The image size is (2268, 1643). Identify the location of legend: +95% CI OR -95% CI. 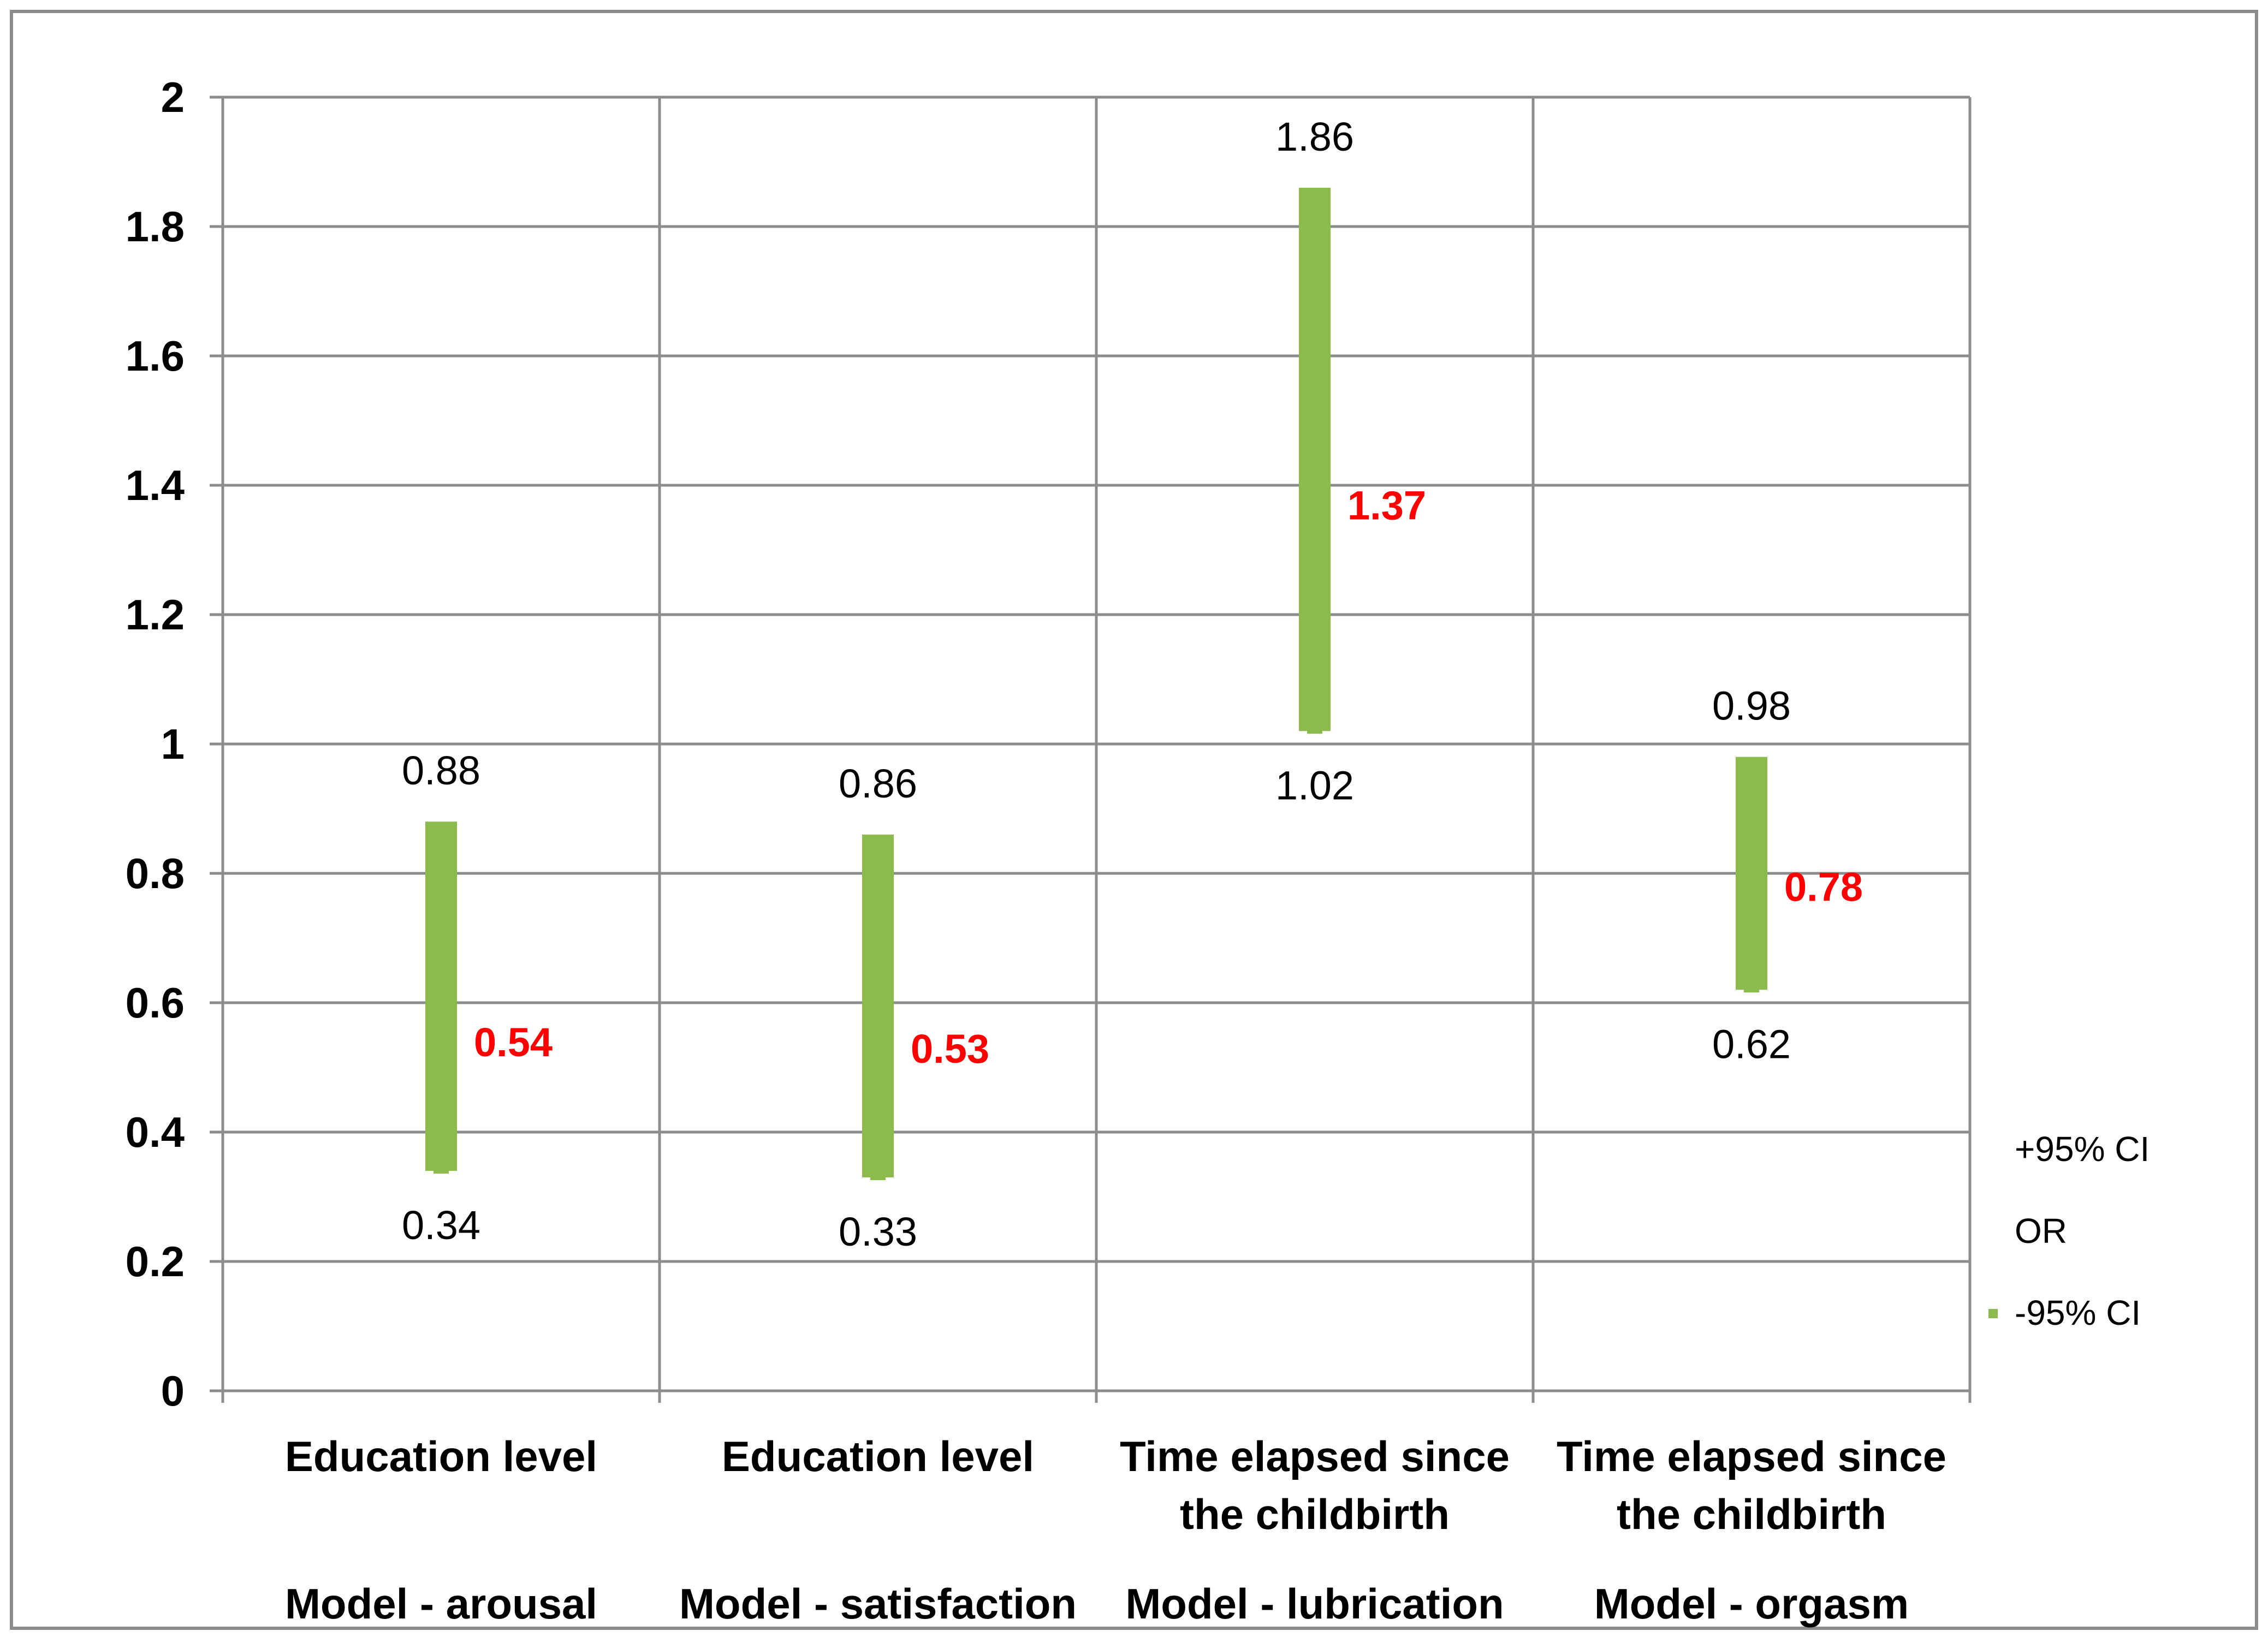
(2069, 1230).